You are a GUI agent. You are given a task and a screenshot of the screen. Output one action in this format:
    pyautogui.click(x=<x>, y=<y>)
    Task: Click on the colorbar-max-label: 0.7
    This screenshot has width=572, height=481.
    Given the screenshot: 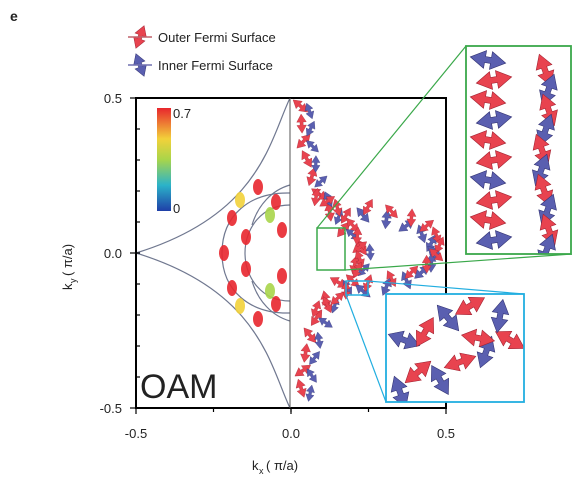 What is the action you would take?
    pyautogui.click(x=182, y=113)
    